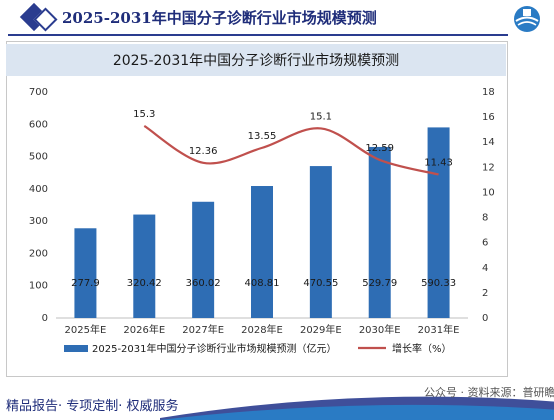 Image resolution: width=554 pixels, height=420 pixels. Describe the element at coordinates (485, 318) in the screenshot. I see `y-right-tick-label: 0` at that location.